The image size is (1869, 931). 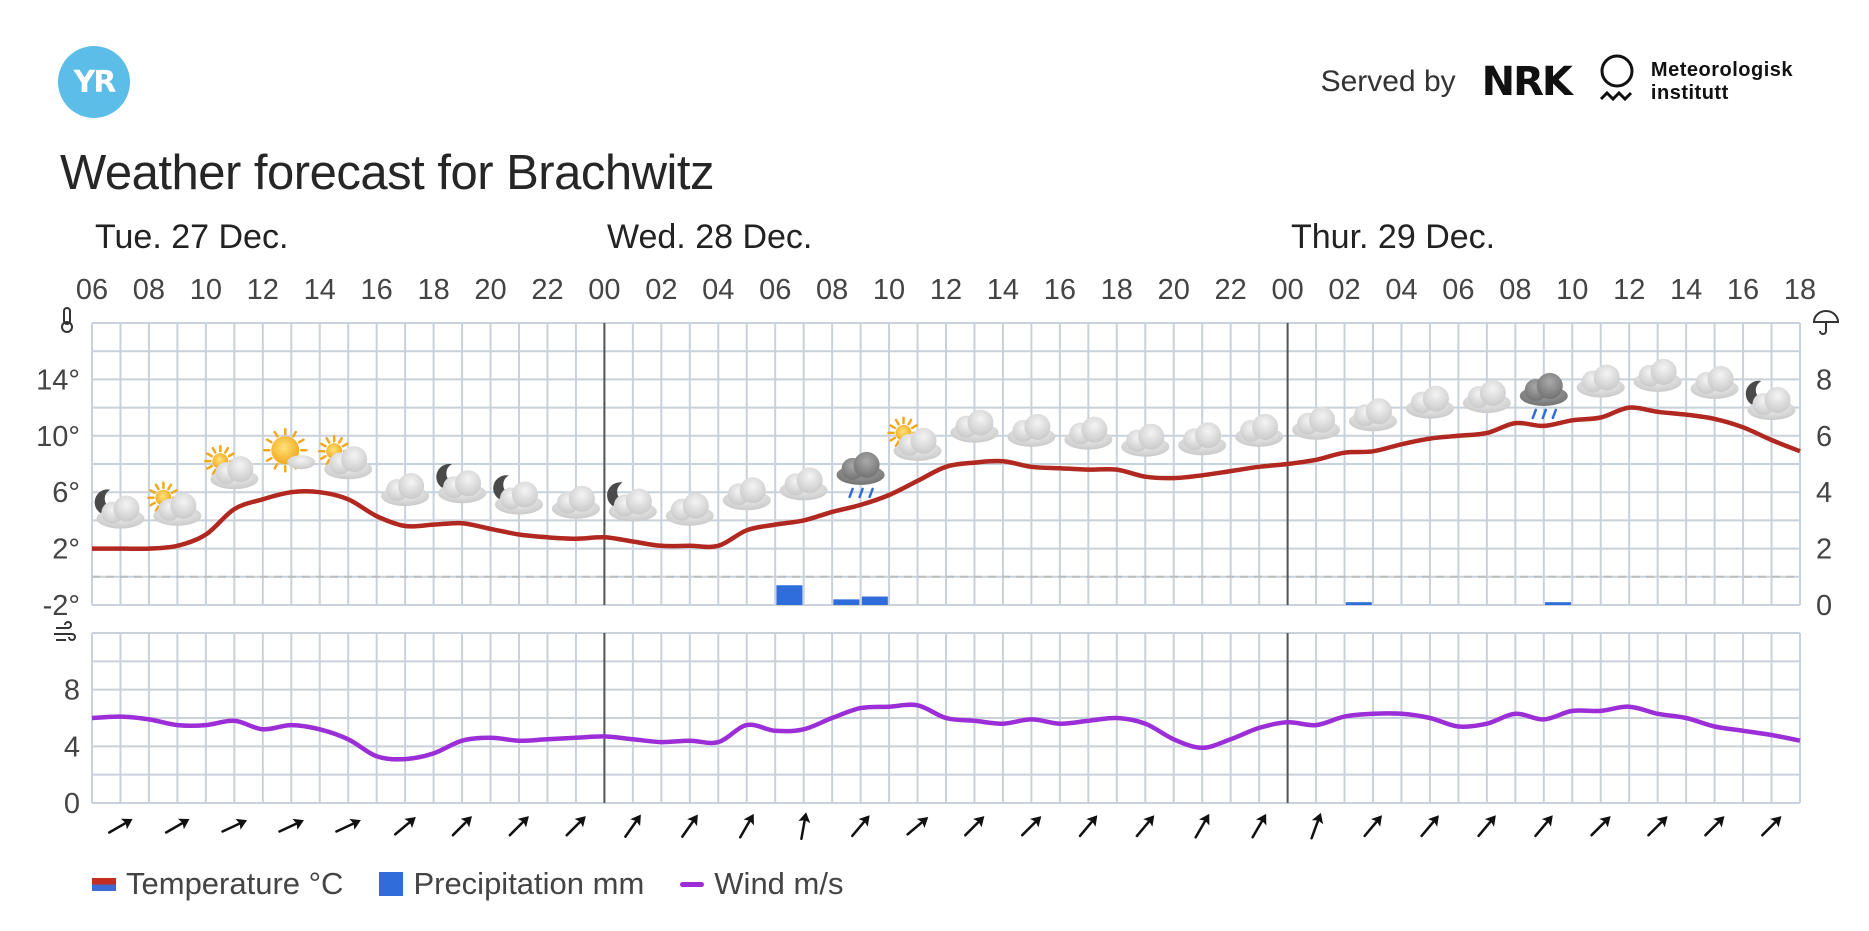 I want to click on yr-logo: YR, so click(x=94, y=82).